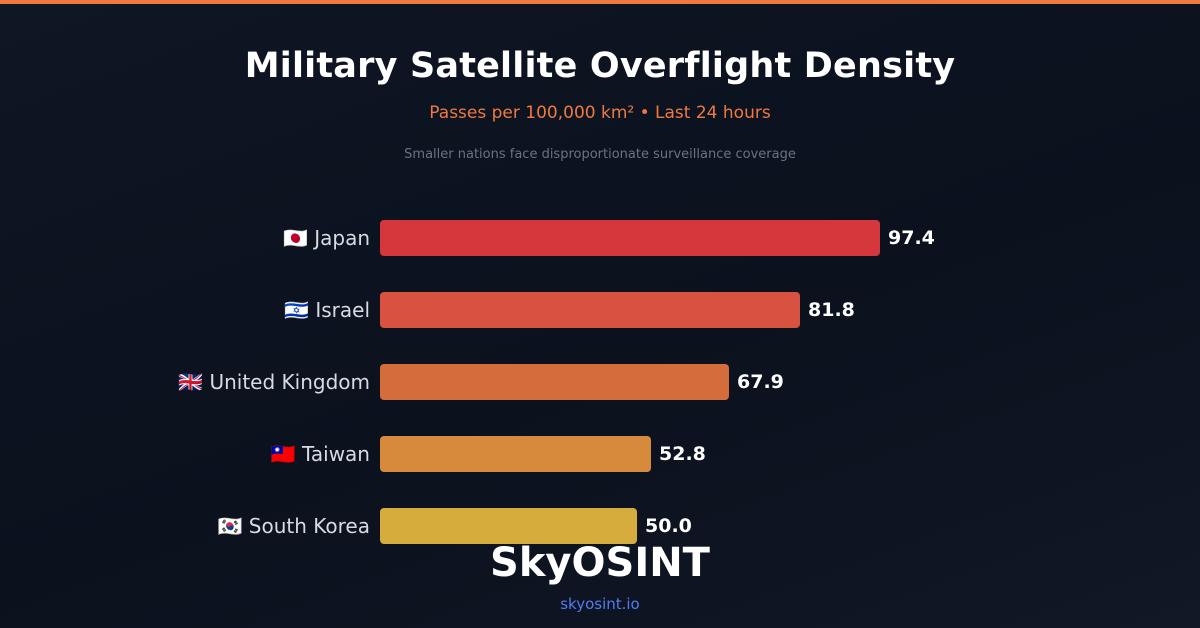 The image size is (1200, 628). Describe the element at coordinates (293, 526) in the screenshot. I see `category-label: 🇰🇷 South Korea` at that location.